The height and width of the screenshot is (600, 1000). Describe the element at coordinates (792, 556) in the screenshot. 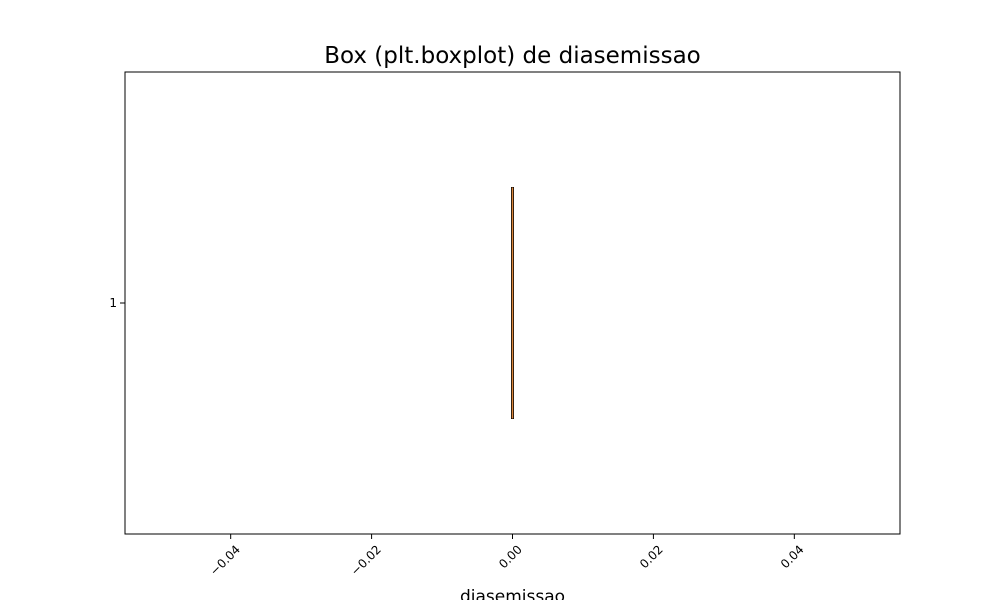

I see `x-tick-label: 0.04` at that location.